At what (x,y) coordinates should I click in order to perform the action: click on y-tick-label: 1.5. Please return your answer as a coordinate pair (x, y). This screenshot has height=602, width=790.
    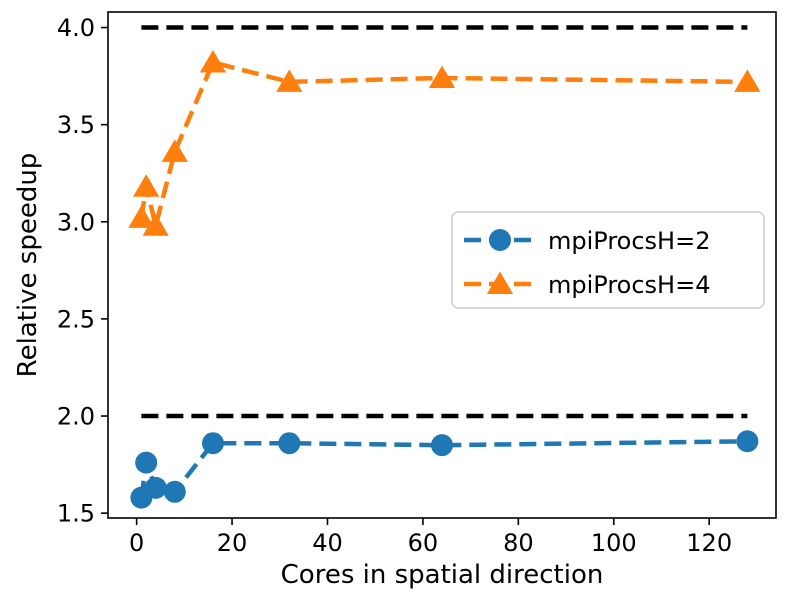
    Looking at the image, I should click on (76, 514).